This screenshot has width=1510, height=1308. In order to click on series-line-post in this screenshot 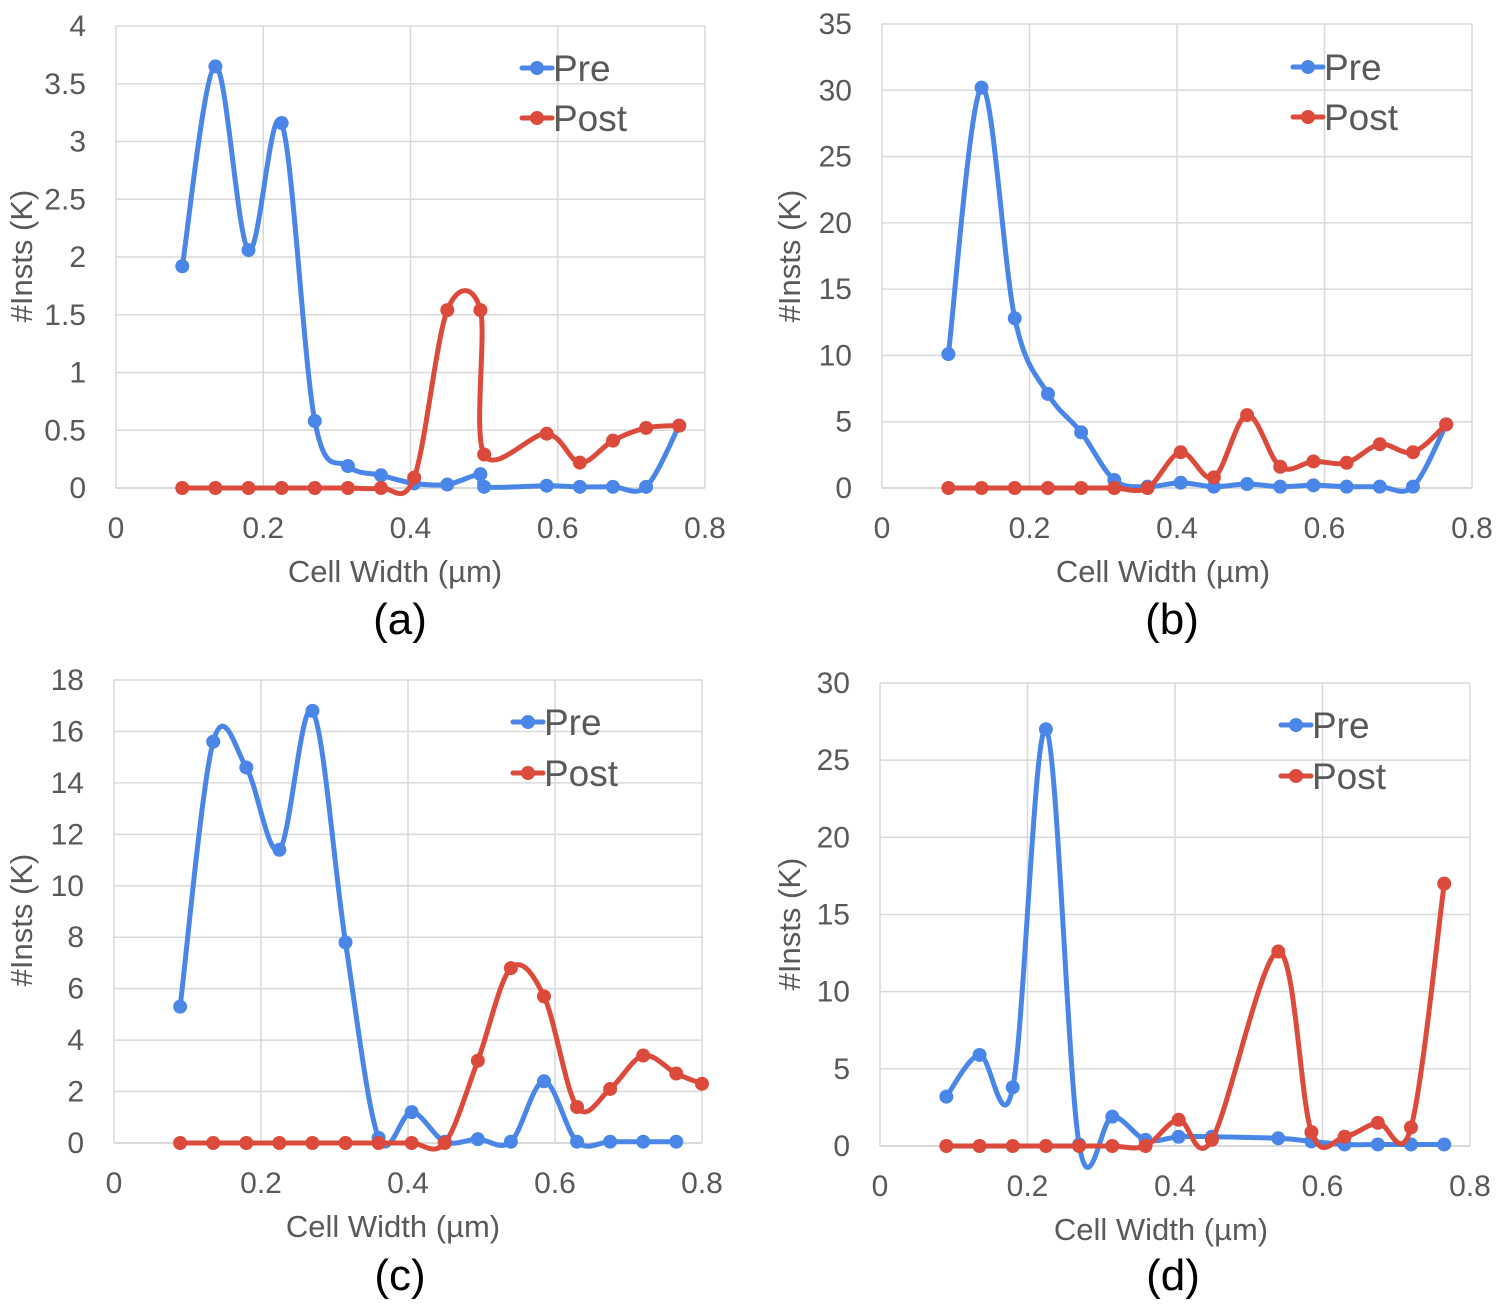, I will do `click(1197, 453)`.